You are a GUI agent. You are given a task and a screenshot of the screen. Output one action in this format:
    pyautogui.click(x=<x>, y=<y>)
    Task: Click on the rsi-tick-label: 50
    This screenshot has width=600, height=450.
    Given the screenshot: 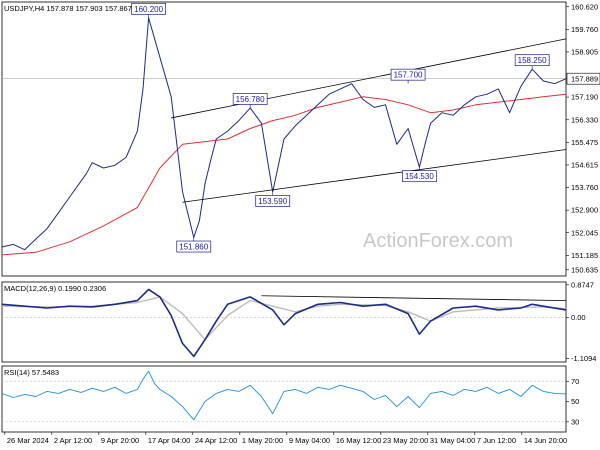 What is the action you would take?
    pyautogui.click(x=575, y=401)
    